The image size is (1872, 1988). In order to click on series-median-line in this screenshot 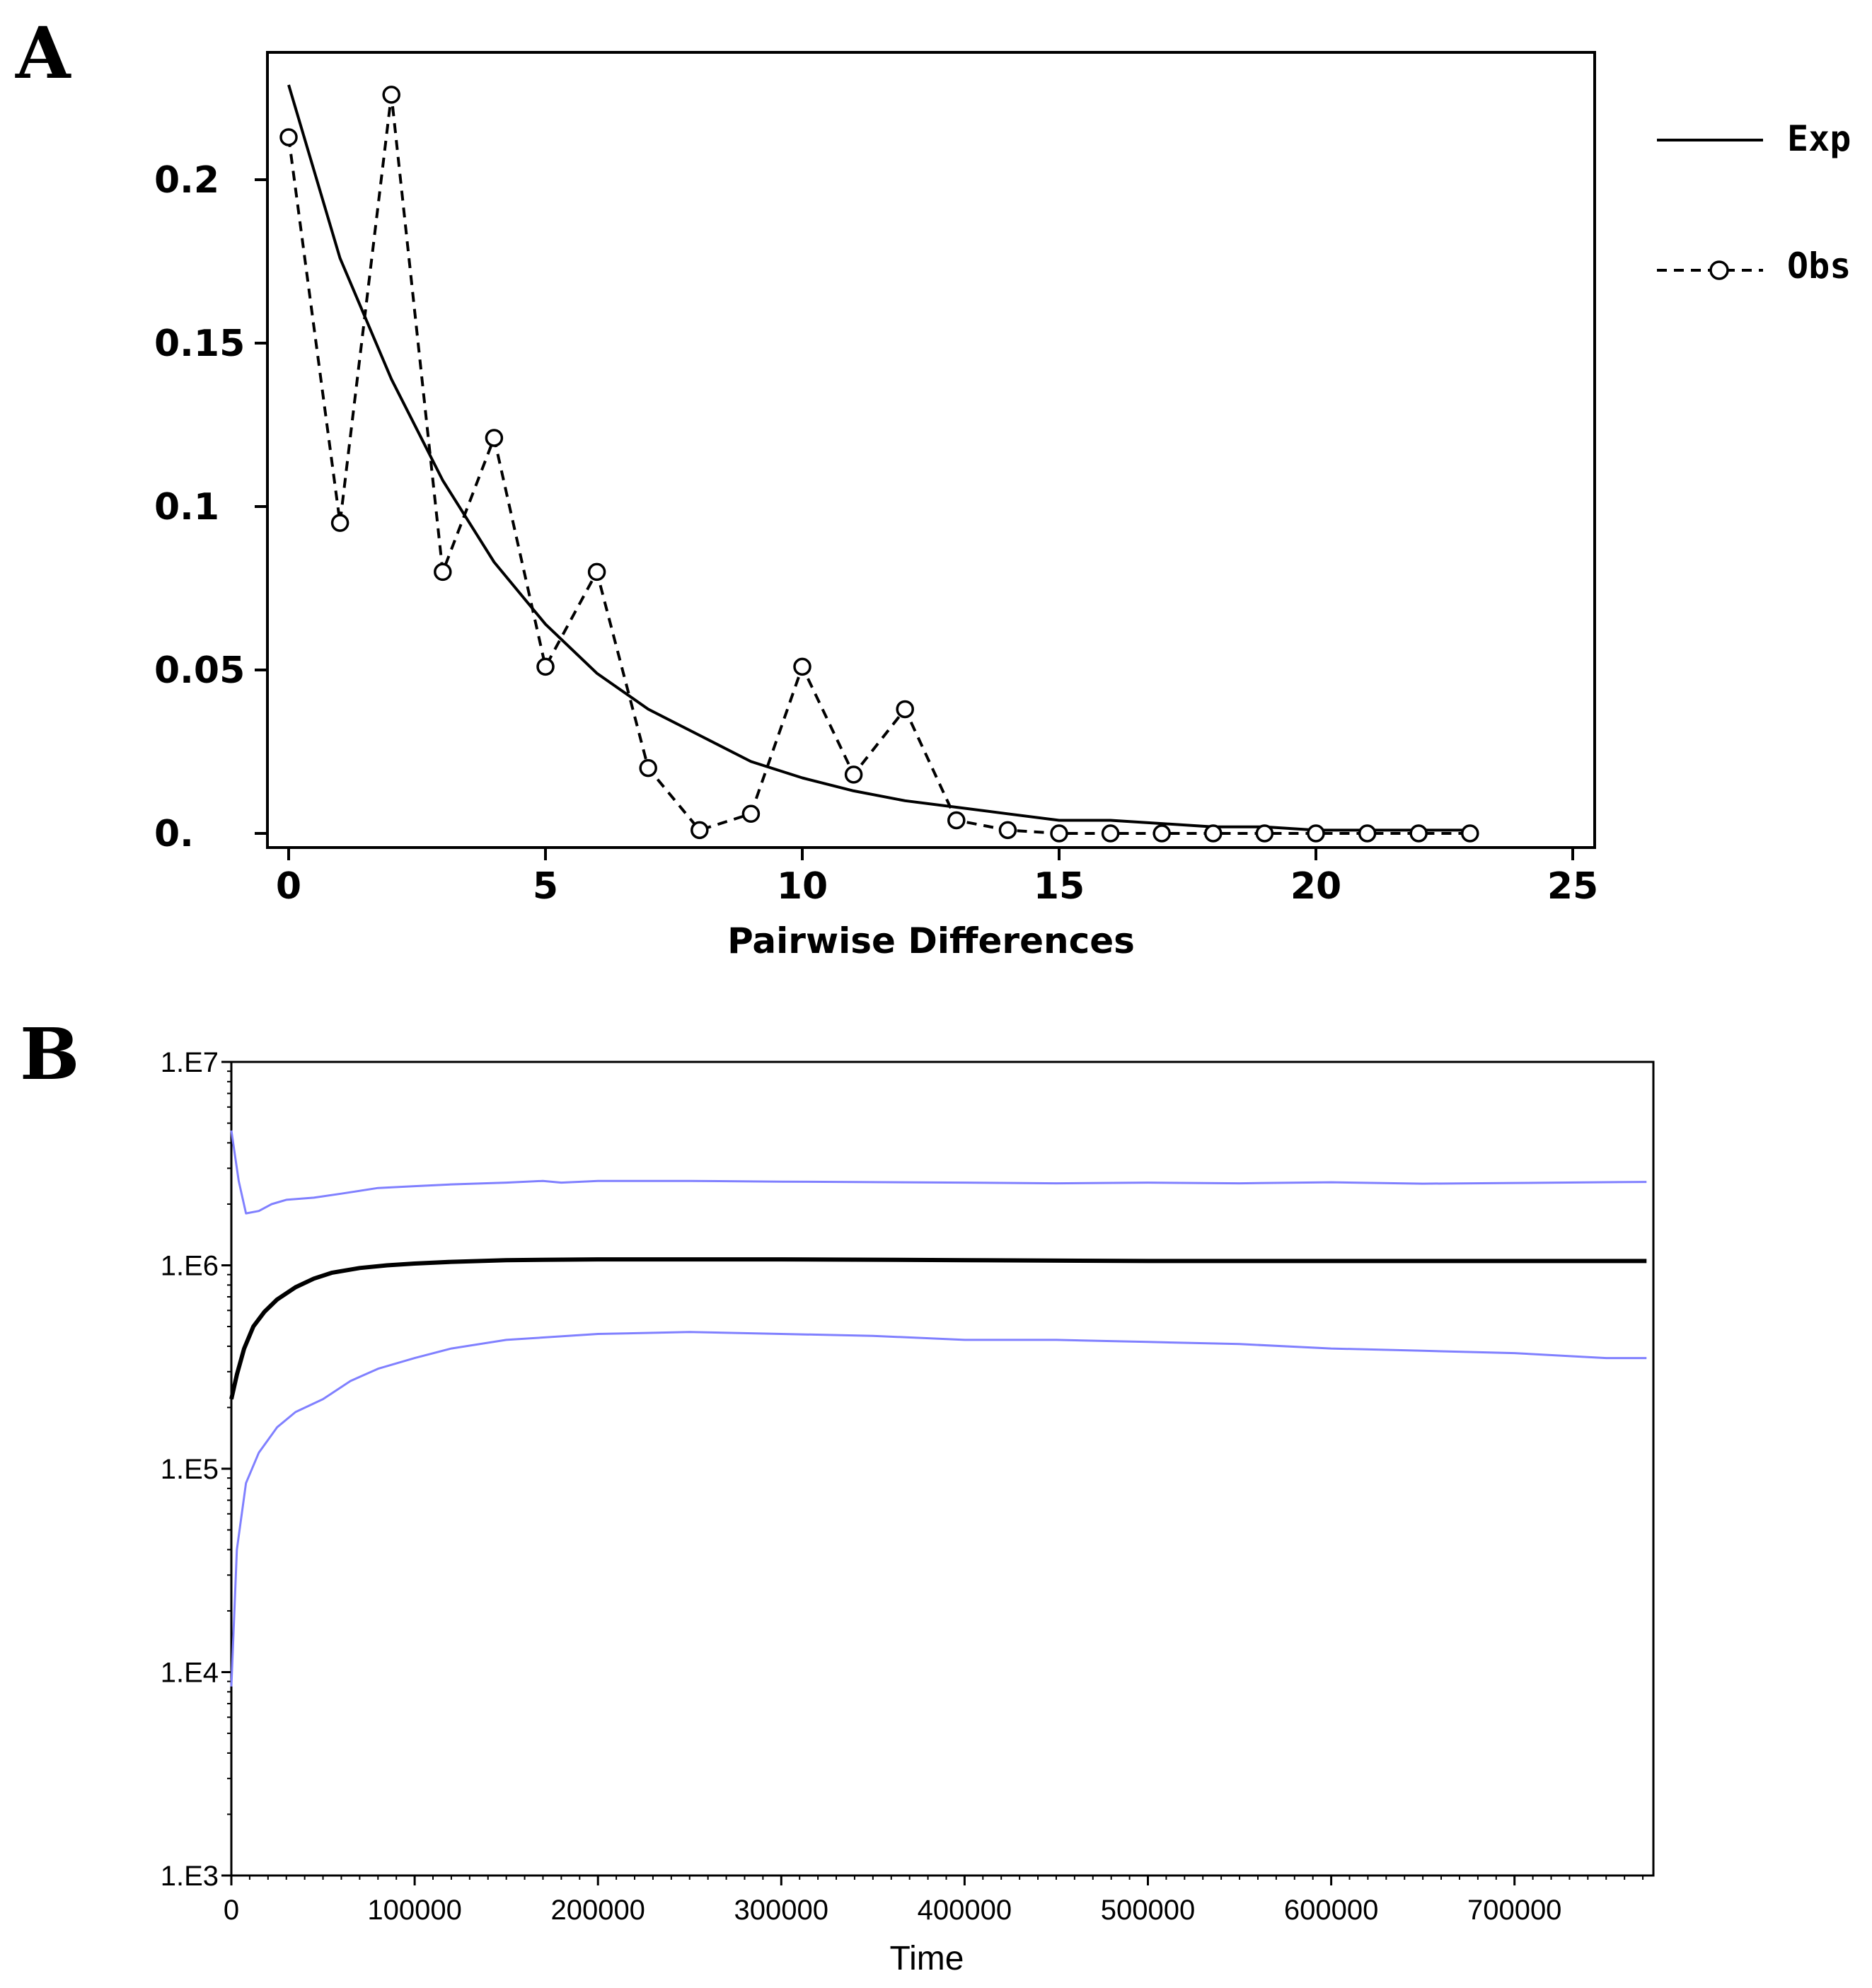, I will do `click(938, 1328)`.